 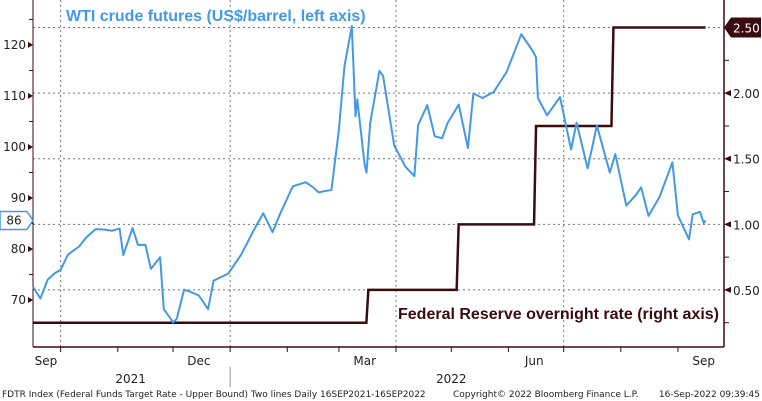 I want to click on left-tick-label: 120, so click(x=14, y=45).